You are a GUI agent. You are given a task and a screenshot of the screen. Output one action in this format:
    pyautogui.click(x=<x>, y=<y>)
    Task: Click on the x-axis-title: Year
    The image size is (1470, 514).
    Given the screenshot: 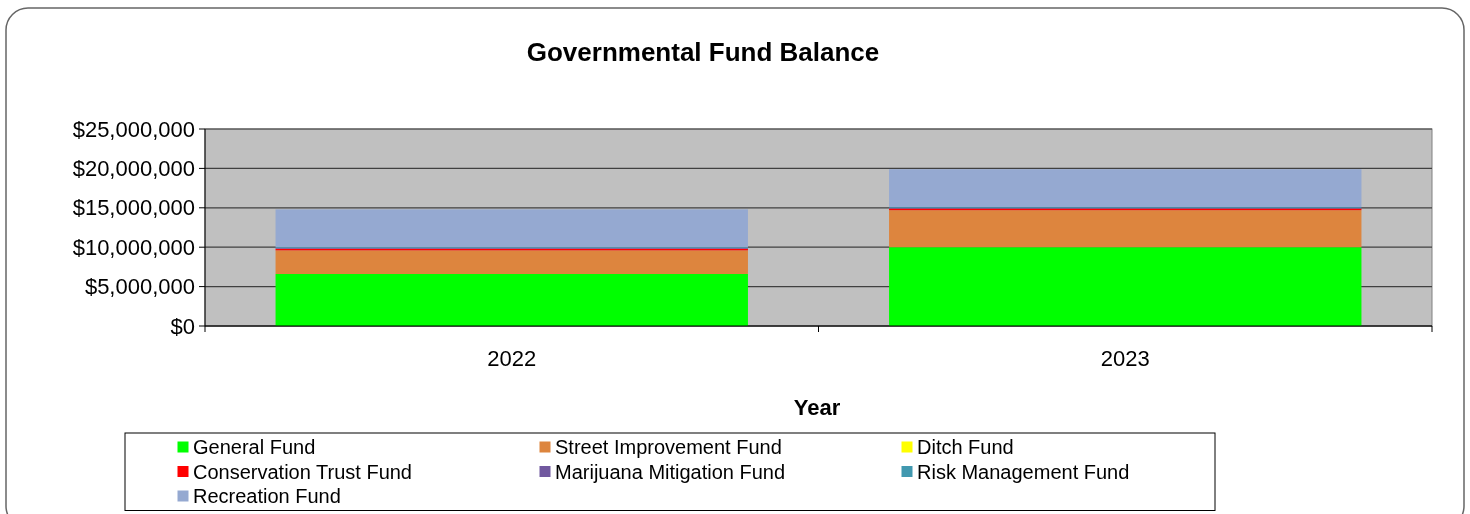 What is the action you would take?
    pyautogui.click(x=817, y=407)
    